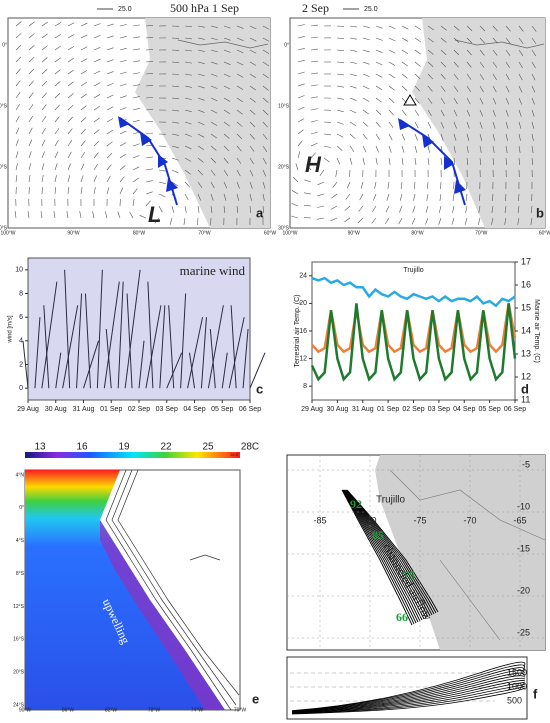  What do you see at coordinates (139, 233) in the screenshot?
I see `lon-label: 80°W` at bounding box center [139, 233].